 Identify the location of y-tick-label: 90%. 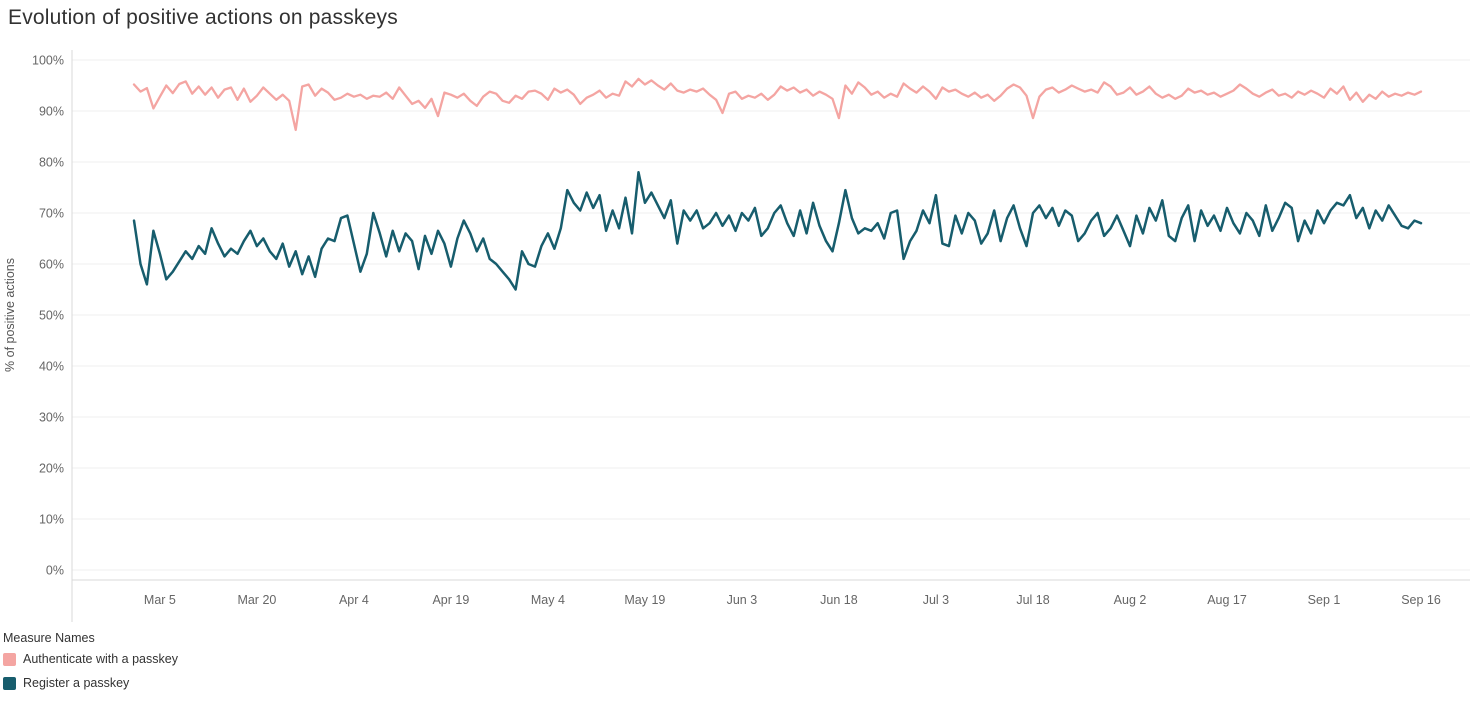
(51, 112).